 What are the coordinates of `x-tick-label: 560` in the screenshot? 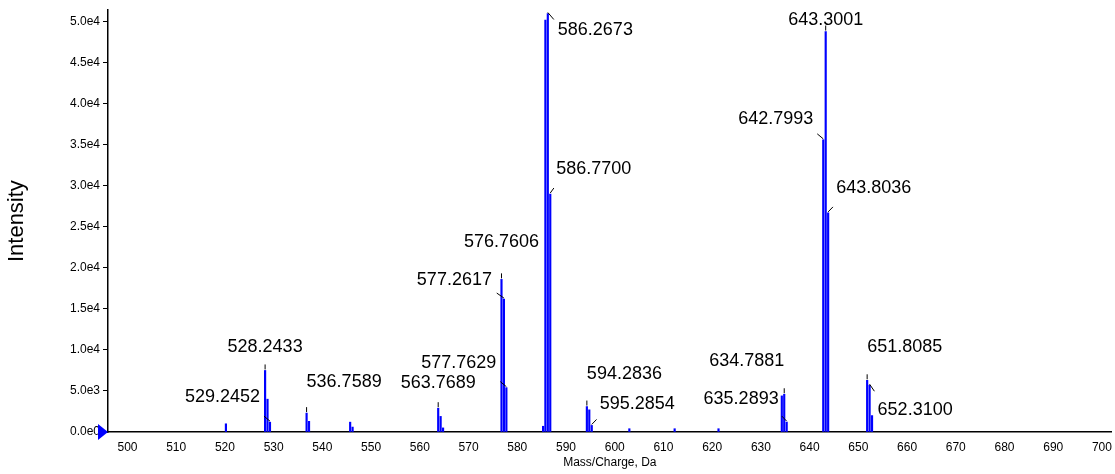 It's located at (420, 446).